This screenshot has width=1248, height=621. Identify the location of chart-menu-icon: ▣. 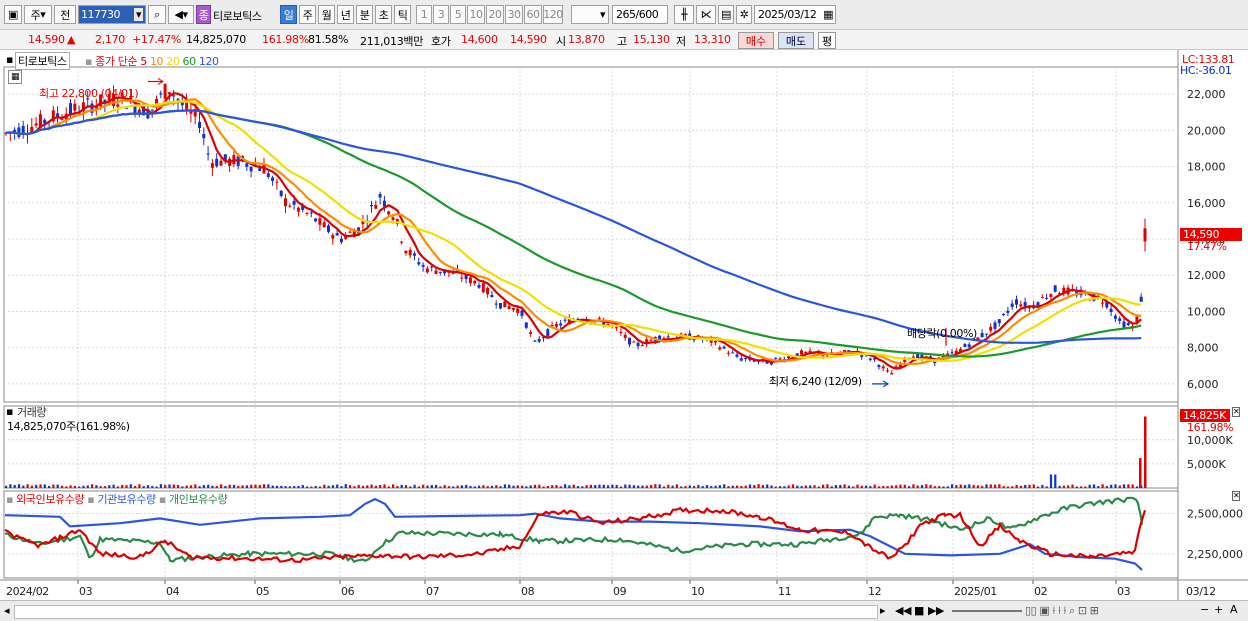
(13, 14).